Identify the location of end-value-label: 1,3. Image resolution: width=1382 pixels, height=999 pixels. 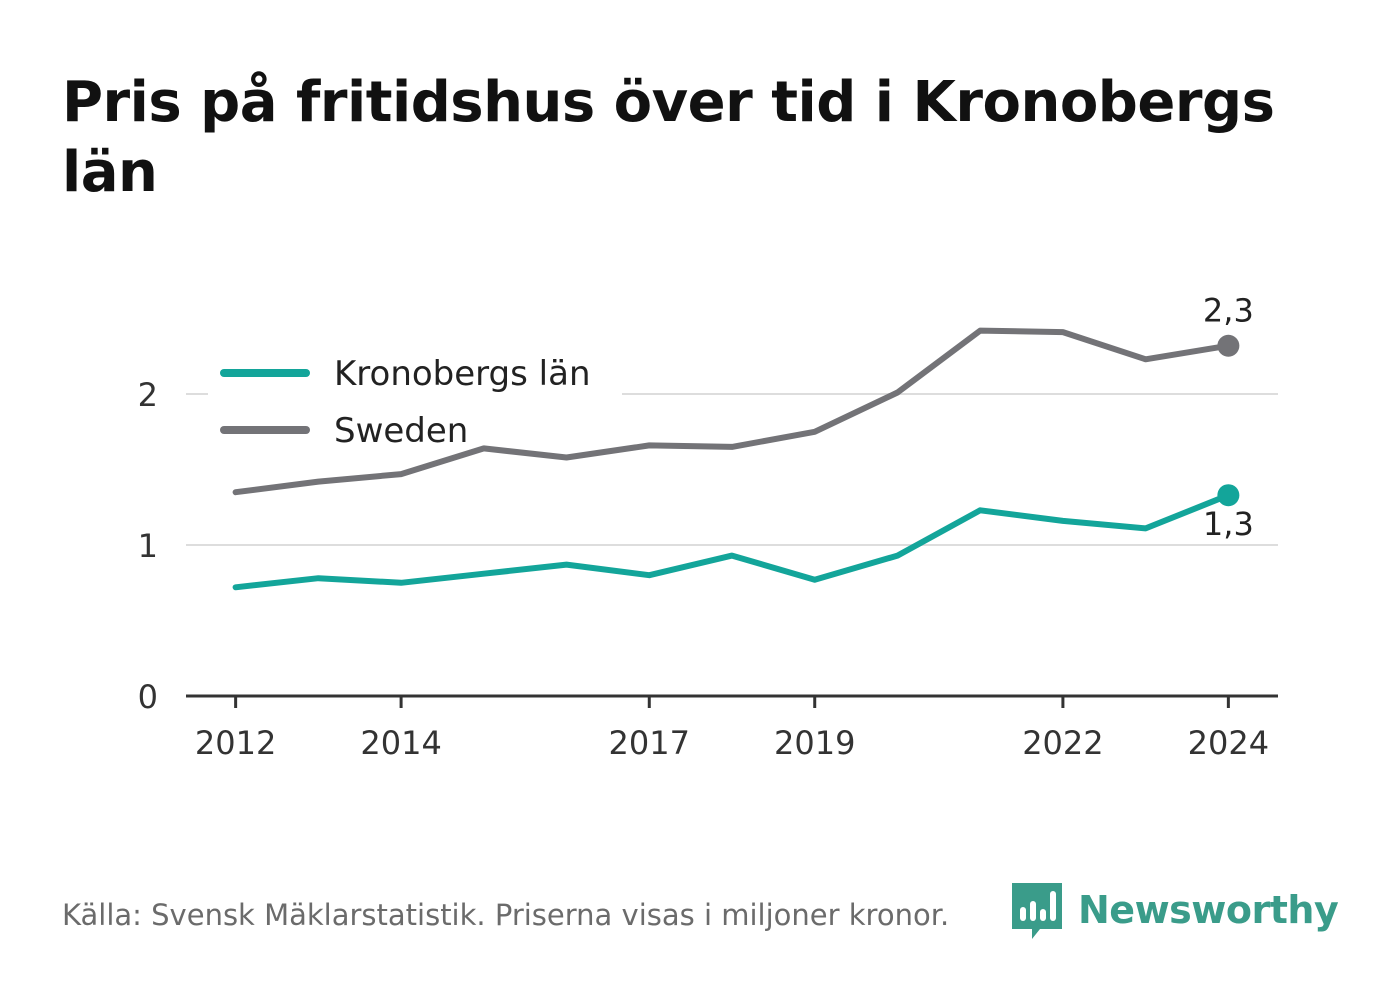
(1228, 524).